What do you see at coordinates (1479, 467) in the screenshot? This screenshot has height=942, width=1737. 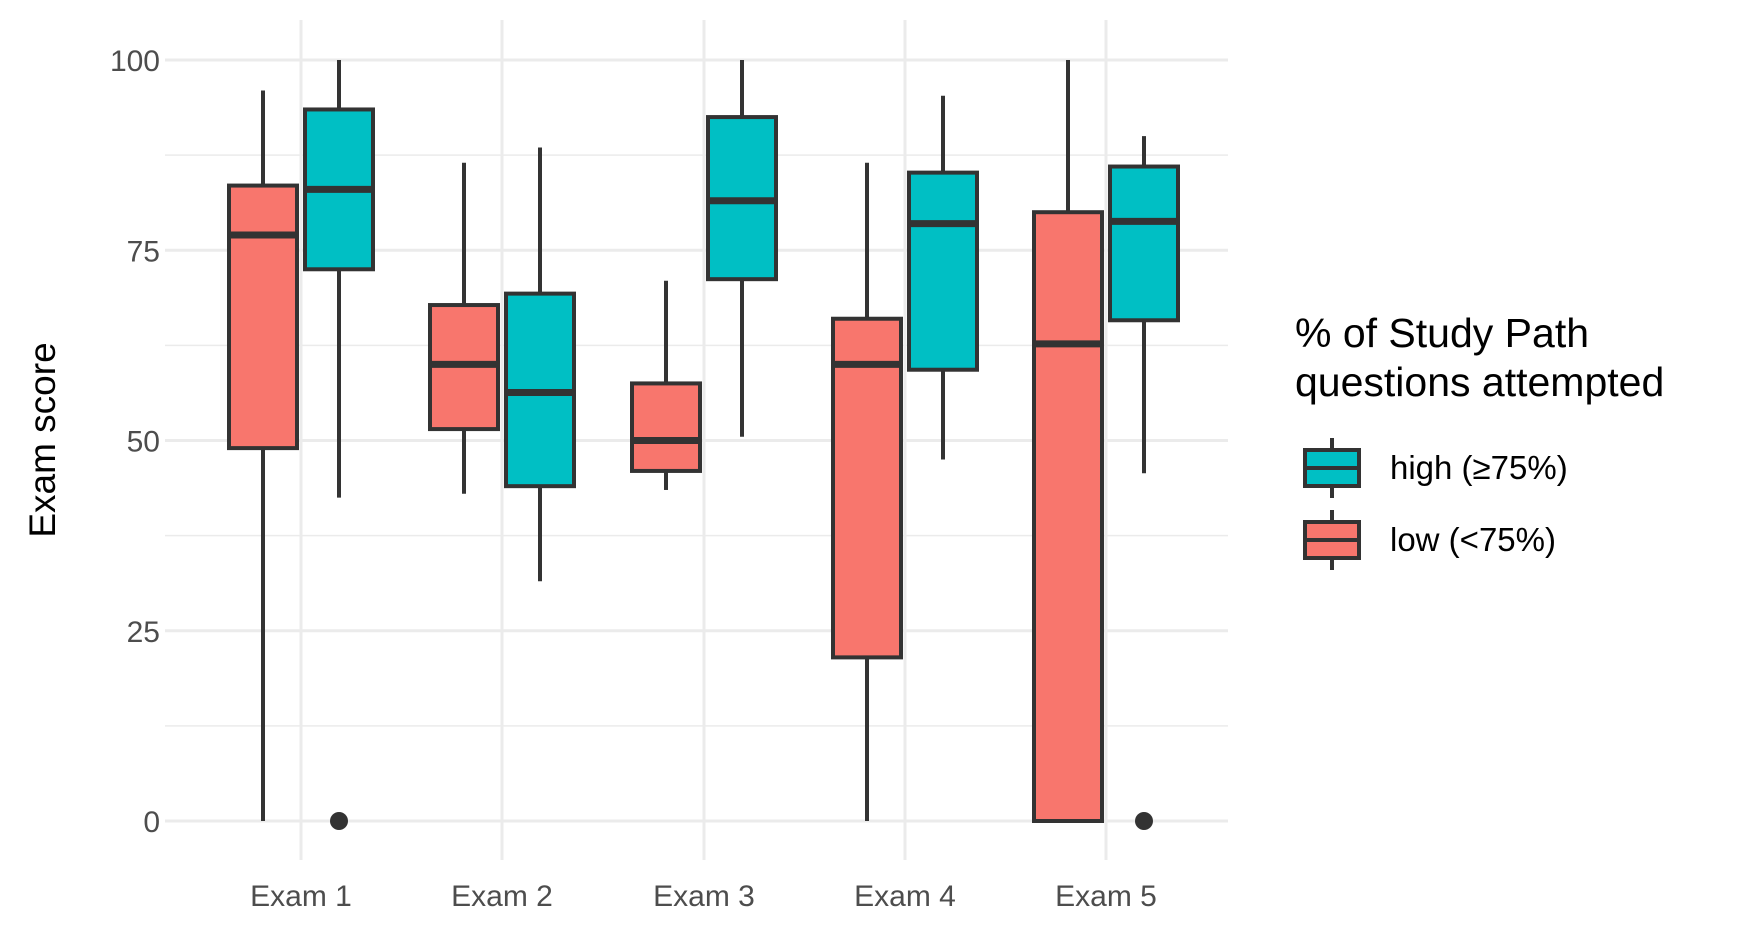 I see `legend-label-high: high (≥75%)` at bounding box center [1479, 467].